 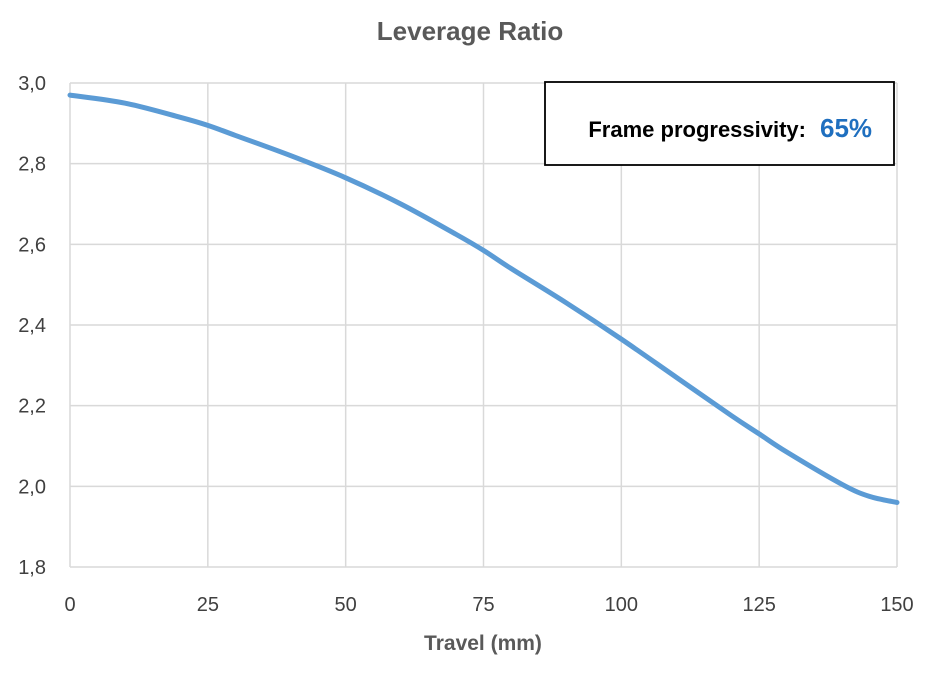 What do you see at coordinates (621, 605) in the screenshot?
I see `x-tick-label: 100` at bounding box center [621, 605].